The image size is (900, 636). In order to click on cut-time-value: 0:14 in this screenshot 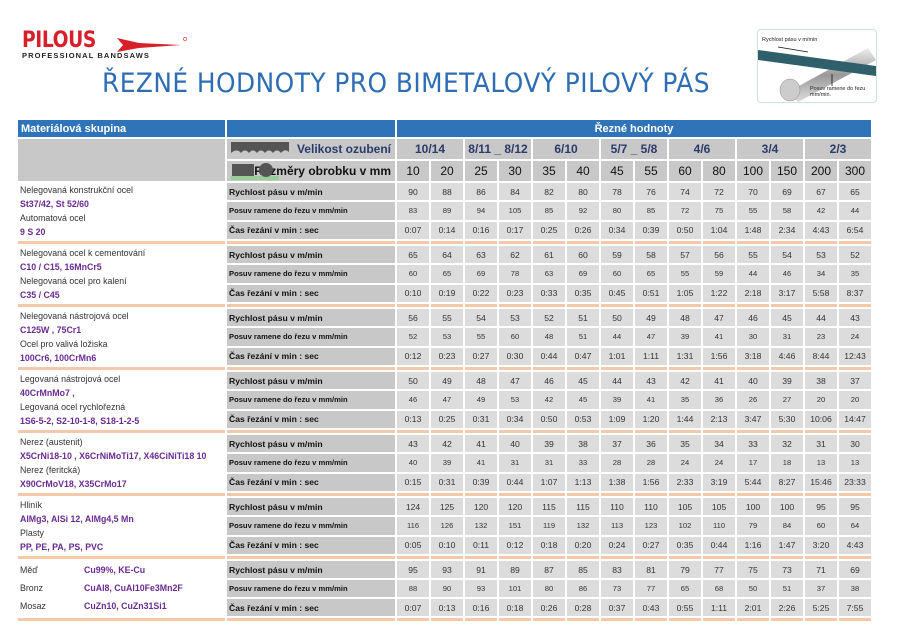, I will do `click(447, 230)`.